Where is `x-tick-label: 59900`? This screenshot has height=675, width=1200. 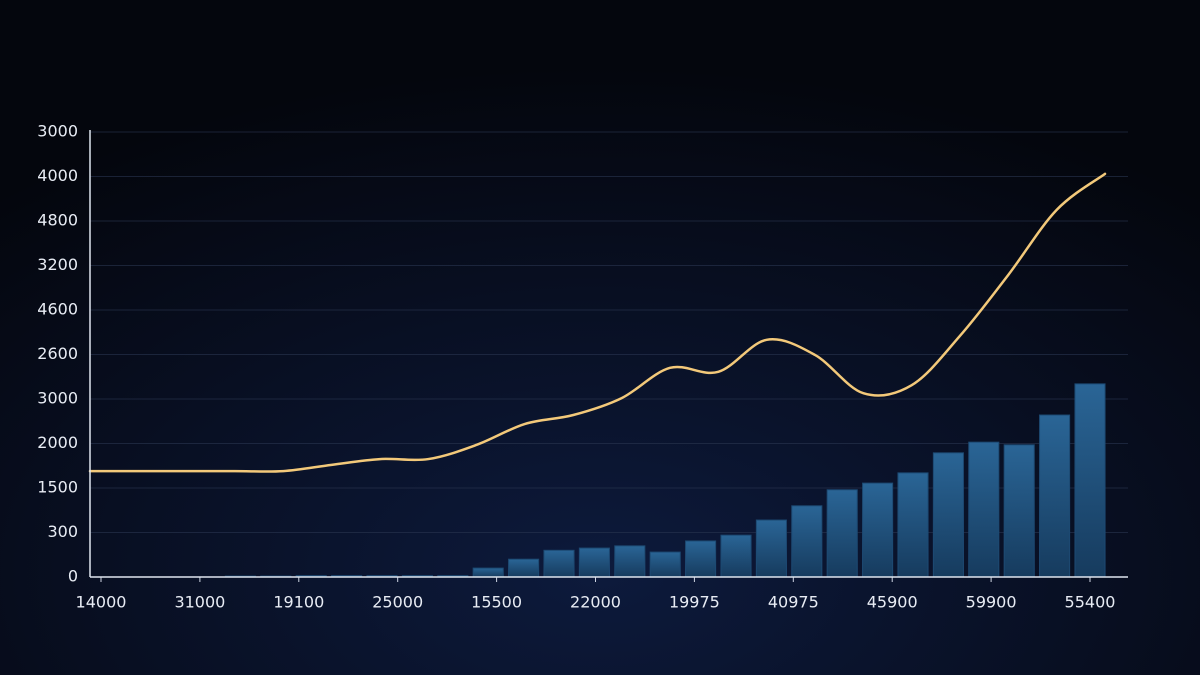 x-tick-label: 59900 is located at coordinates (991, 602).